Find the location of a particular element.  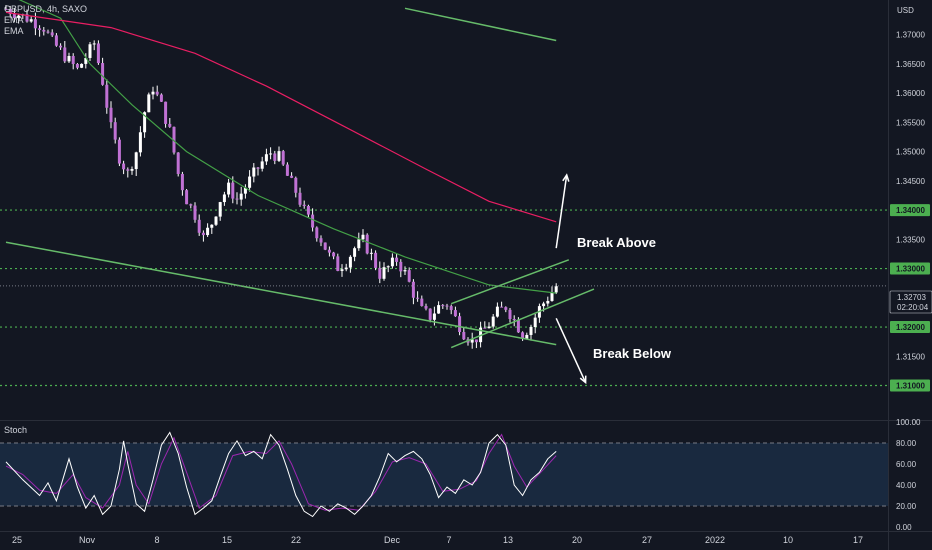

time-tick-label: 8 is located at coordinates (156, 540).